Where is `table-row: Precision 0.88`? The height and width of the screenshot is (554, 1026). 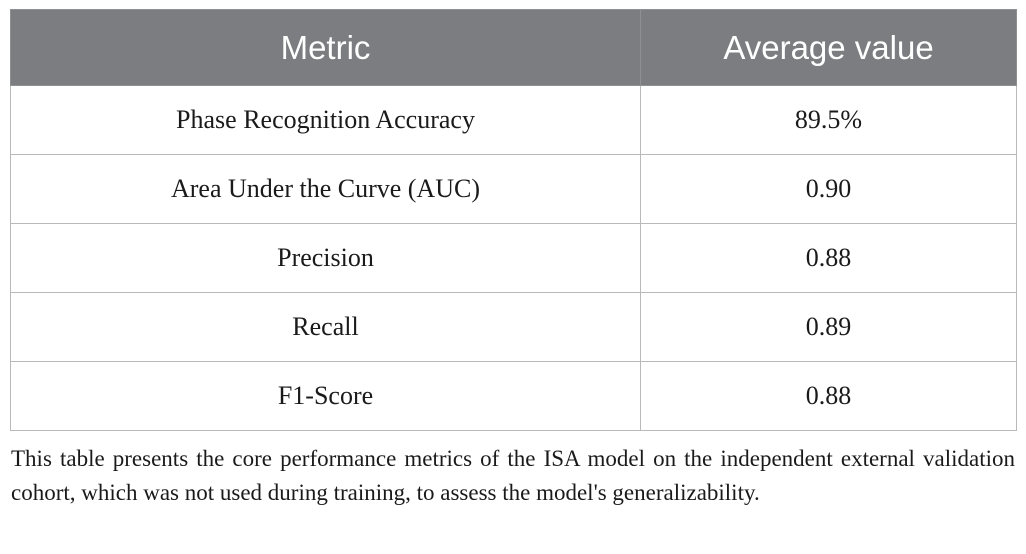 table-row: Precision 0.88 is located at coordinates (513, 258).